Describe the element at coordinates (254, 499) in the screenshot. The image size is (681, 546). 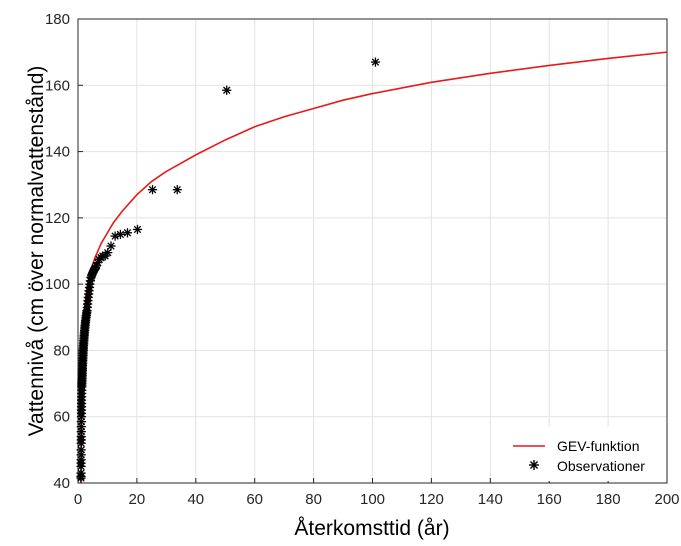
I see `x-tick-label: 60` at that location.